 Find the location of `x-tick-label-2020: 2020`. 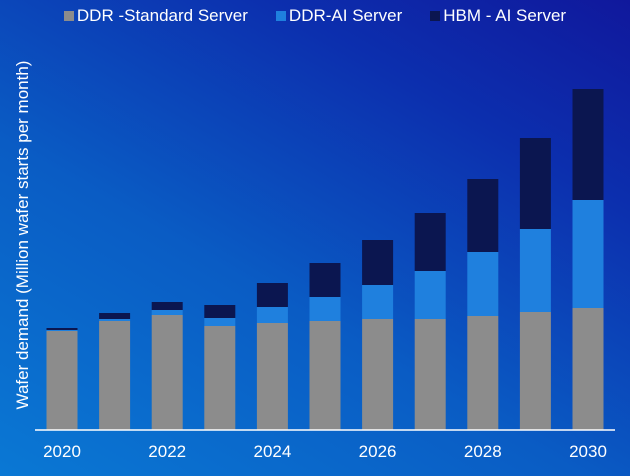

x-tick-label-2020: 2020 is located at coordinates (62, 451).